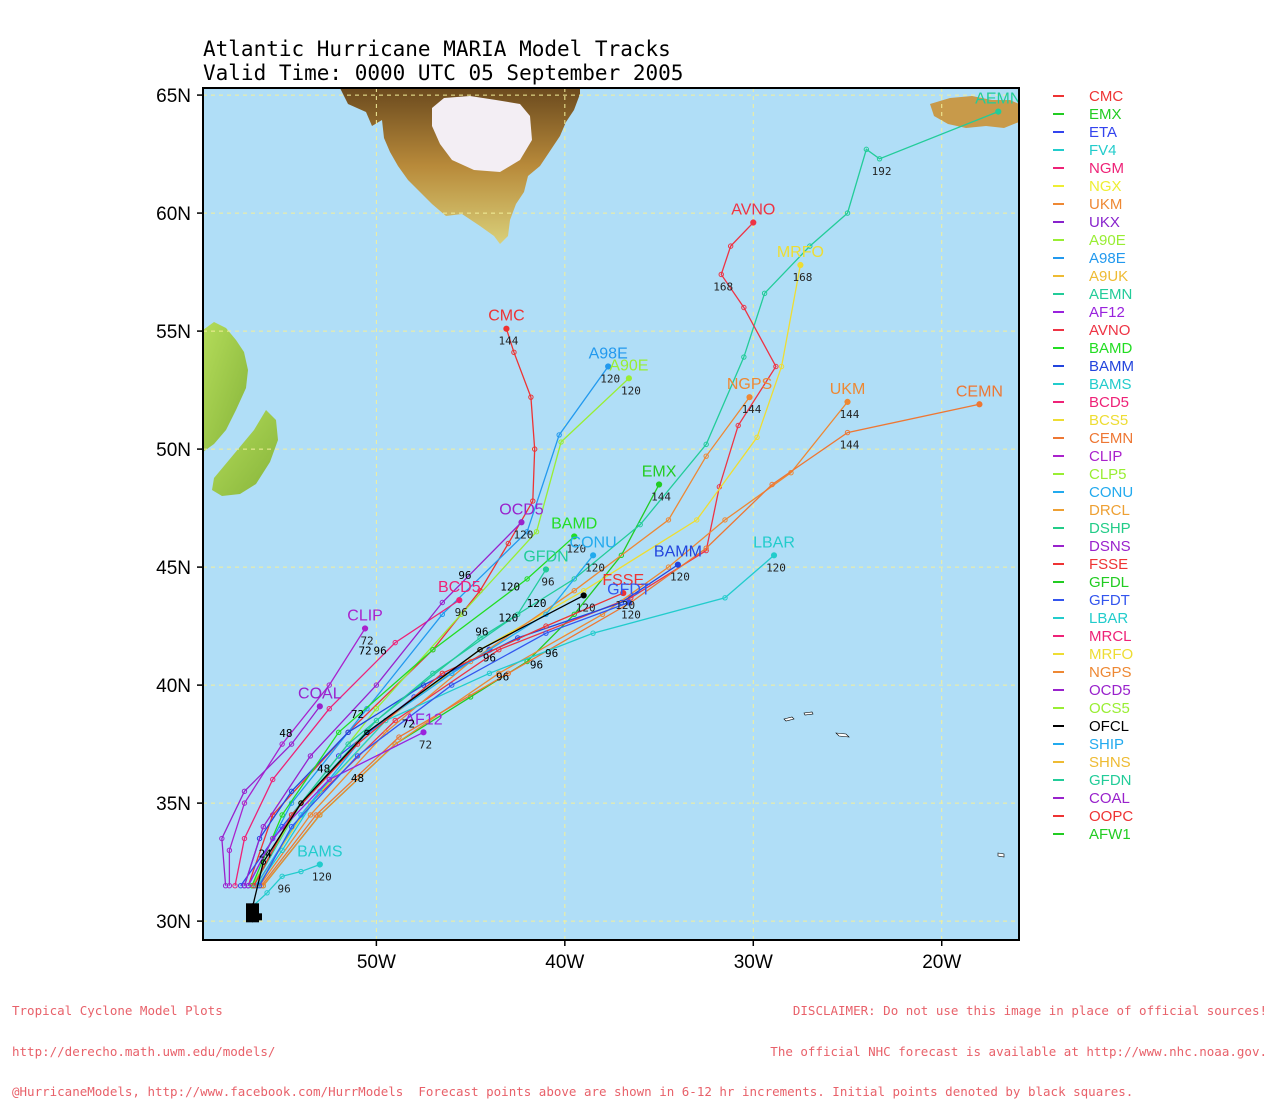 Image resolution: width=1280 pixels, height=1112 pixels. I want to click on legend-item-clp5: CLP5, so click(1163, 474).